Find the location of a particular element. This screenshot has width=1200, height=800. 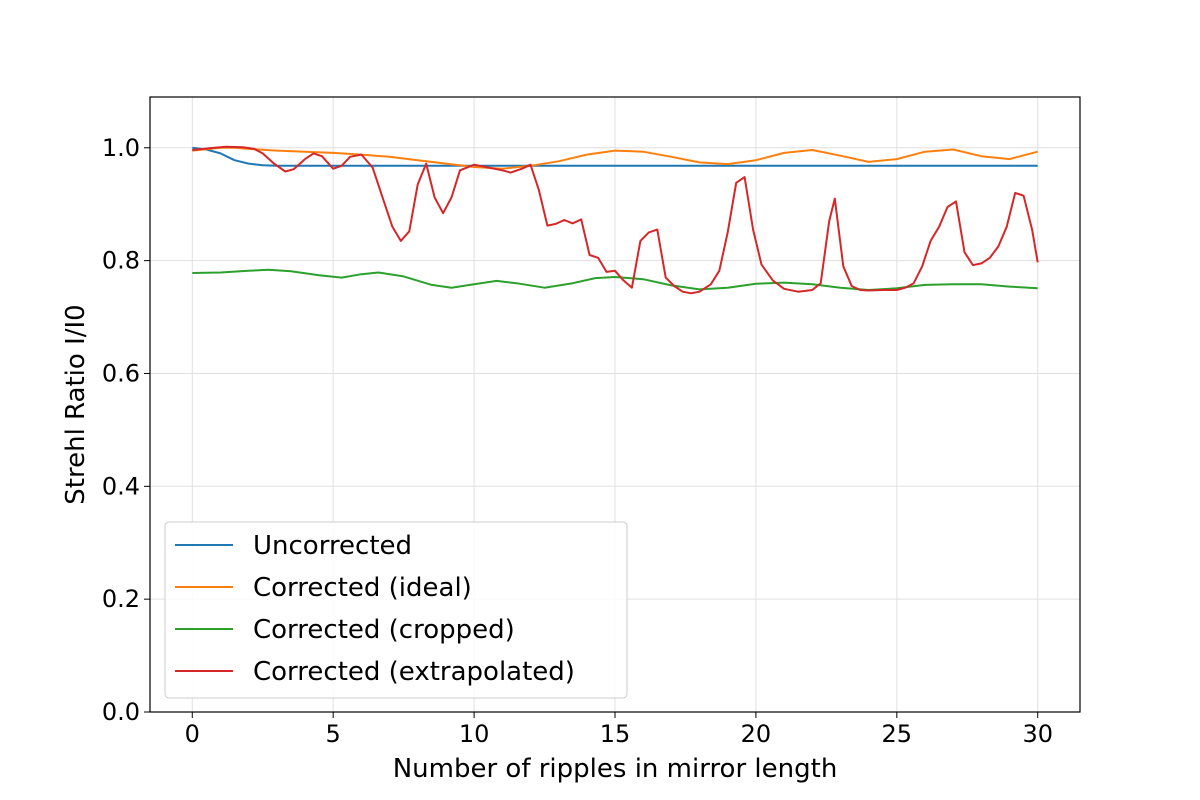

series-line-corrected-ideal is located at coordinates (615, 158).